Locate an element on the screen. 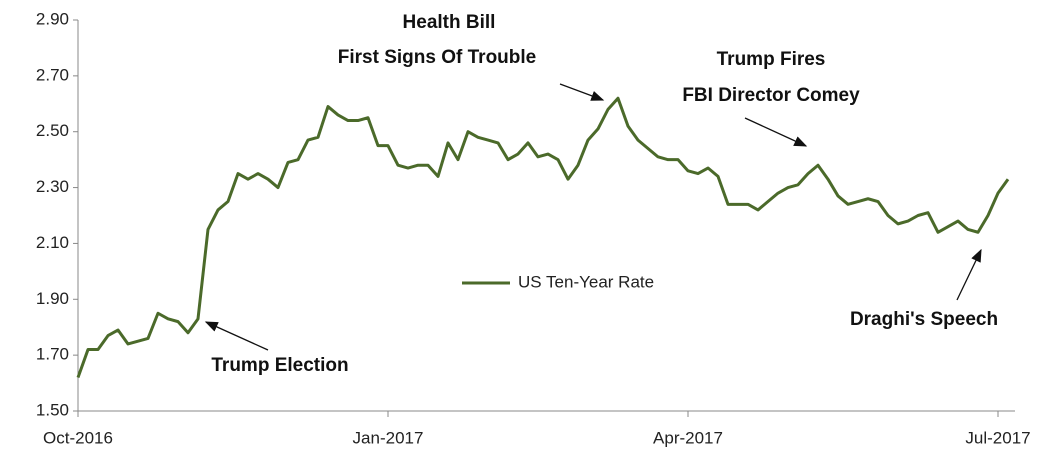 The width and height of the screenshot is (1039, 450). x-tick-label: Jan-2017 is located at coordinates (388, 437).